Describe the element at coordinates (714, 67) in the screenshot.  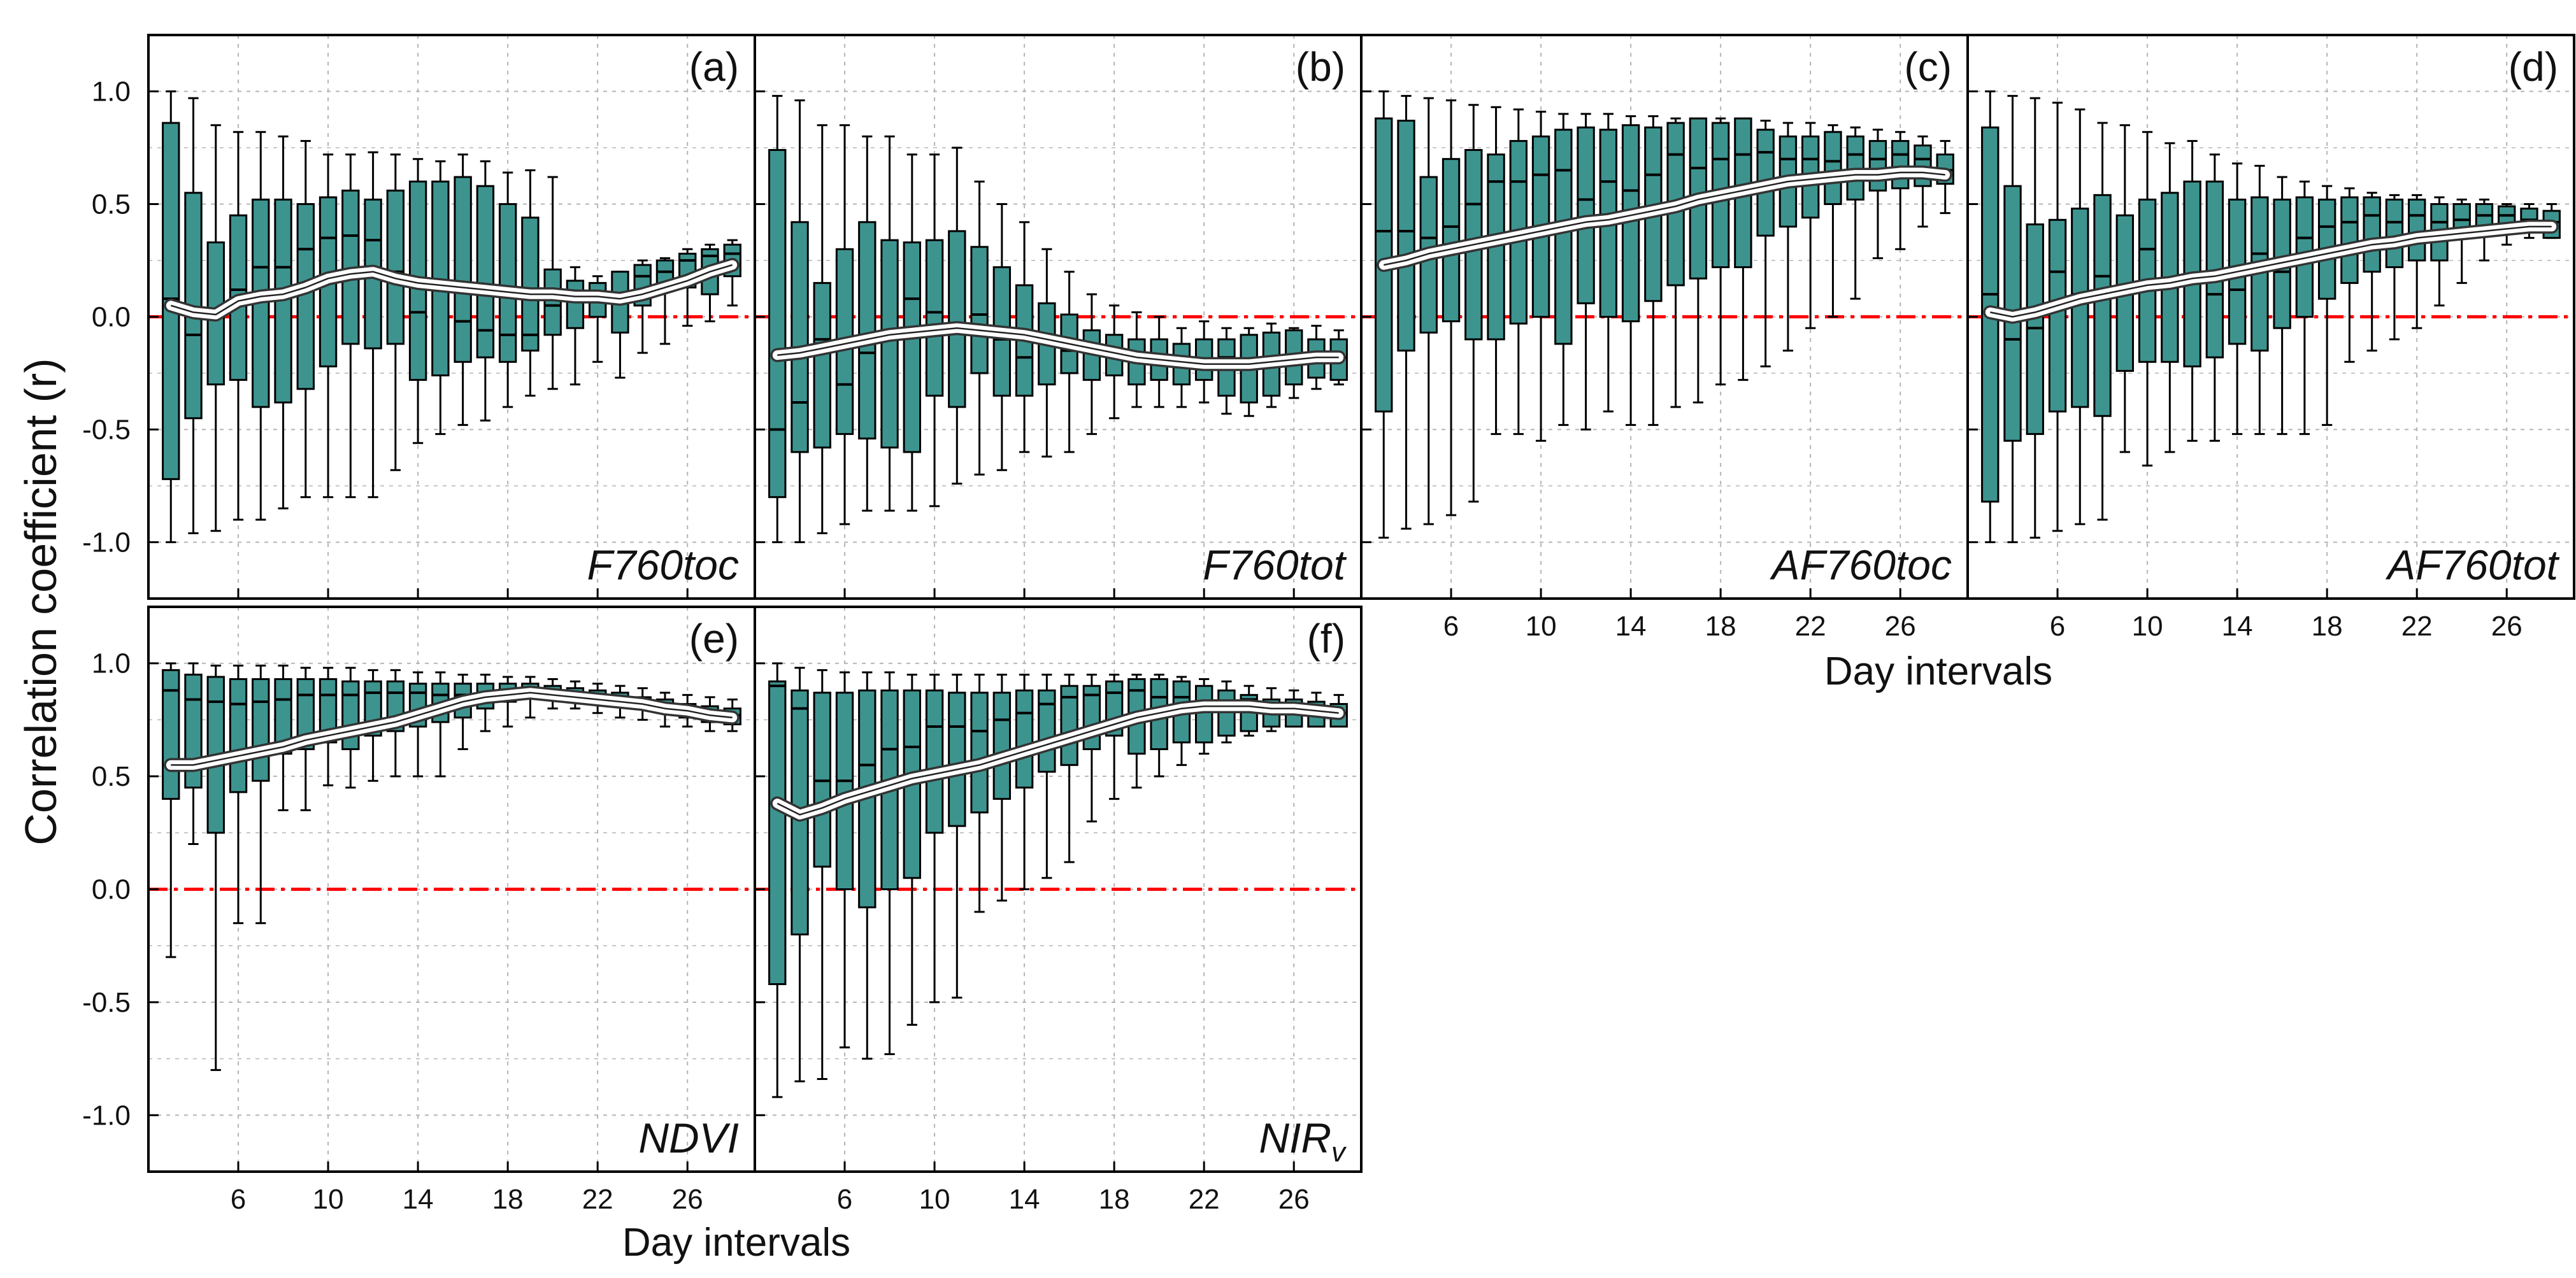
I see `panel-letter: (a)` at that location.